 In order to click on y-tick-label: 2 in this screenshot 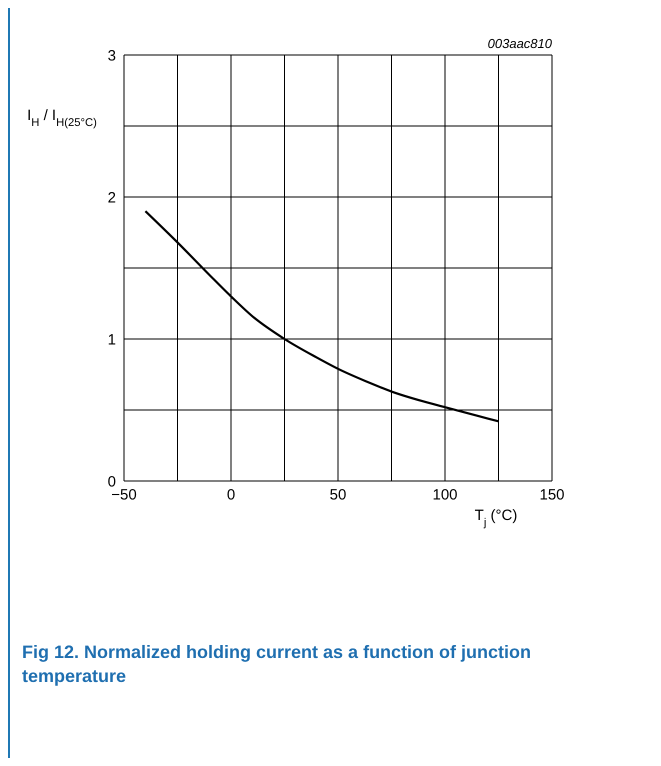, I will do `click(112, 197)`.